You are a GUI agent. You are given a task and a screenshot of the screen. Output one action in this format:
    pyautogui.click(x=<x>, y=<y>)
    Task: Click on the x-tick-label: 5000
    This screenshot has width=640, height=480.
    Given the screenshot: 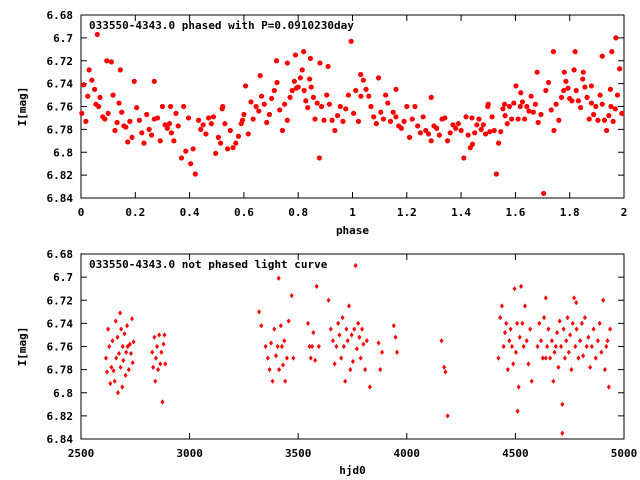 What is the action you would take?
    pyautogui.click(x=624, y=453)
    